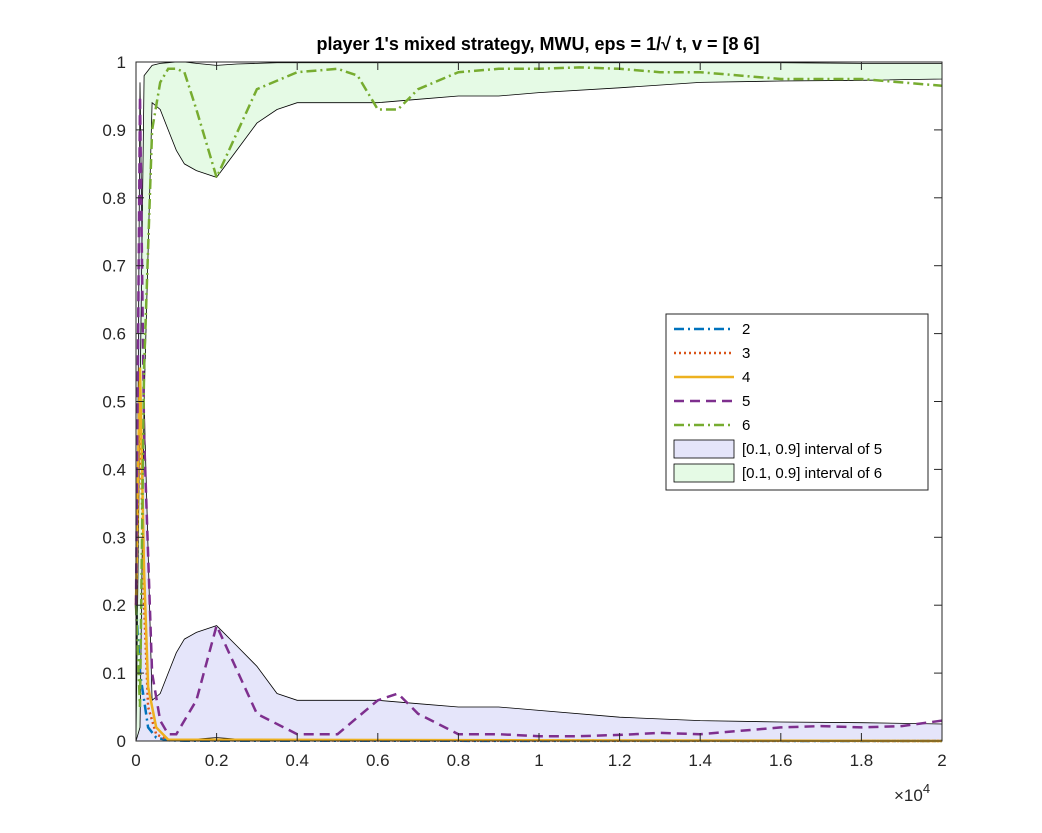  Describe the element at coordinates (121, 62) in the screenshot. I see `y-tick-label: 1` at that location.